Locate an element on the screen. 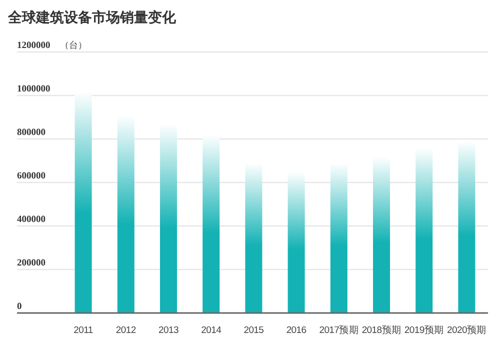  x-tick-label: 2015 is located at coordinates (254, 330).